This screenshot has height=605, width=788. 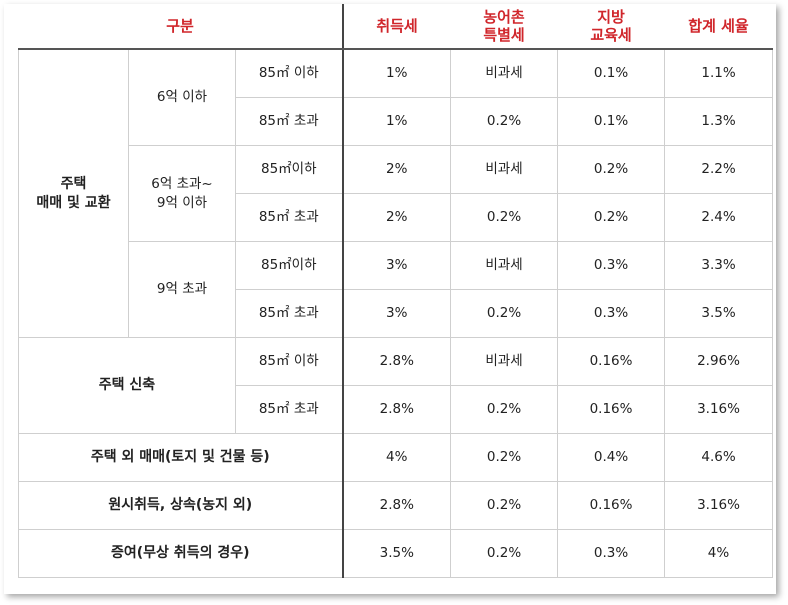 I want to click on header-rural-line1: 농어촌, so click(x=504, y=17).